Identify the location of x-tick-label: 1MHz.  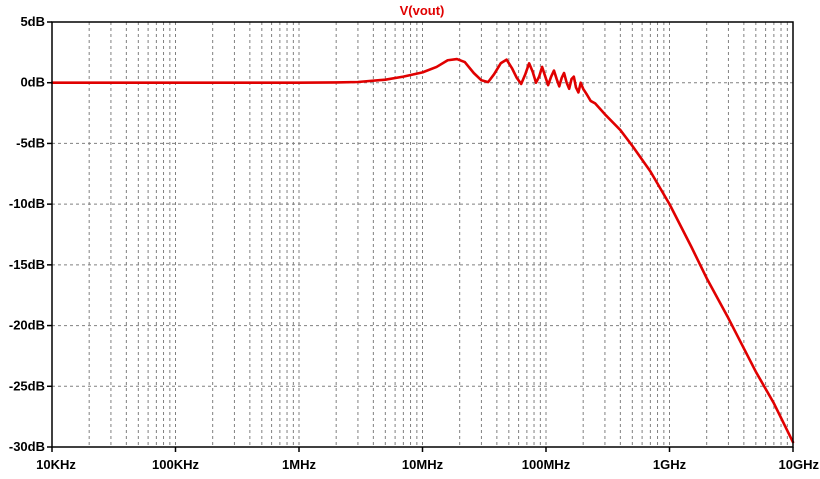
(299, 464).